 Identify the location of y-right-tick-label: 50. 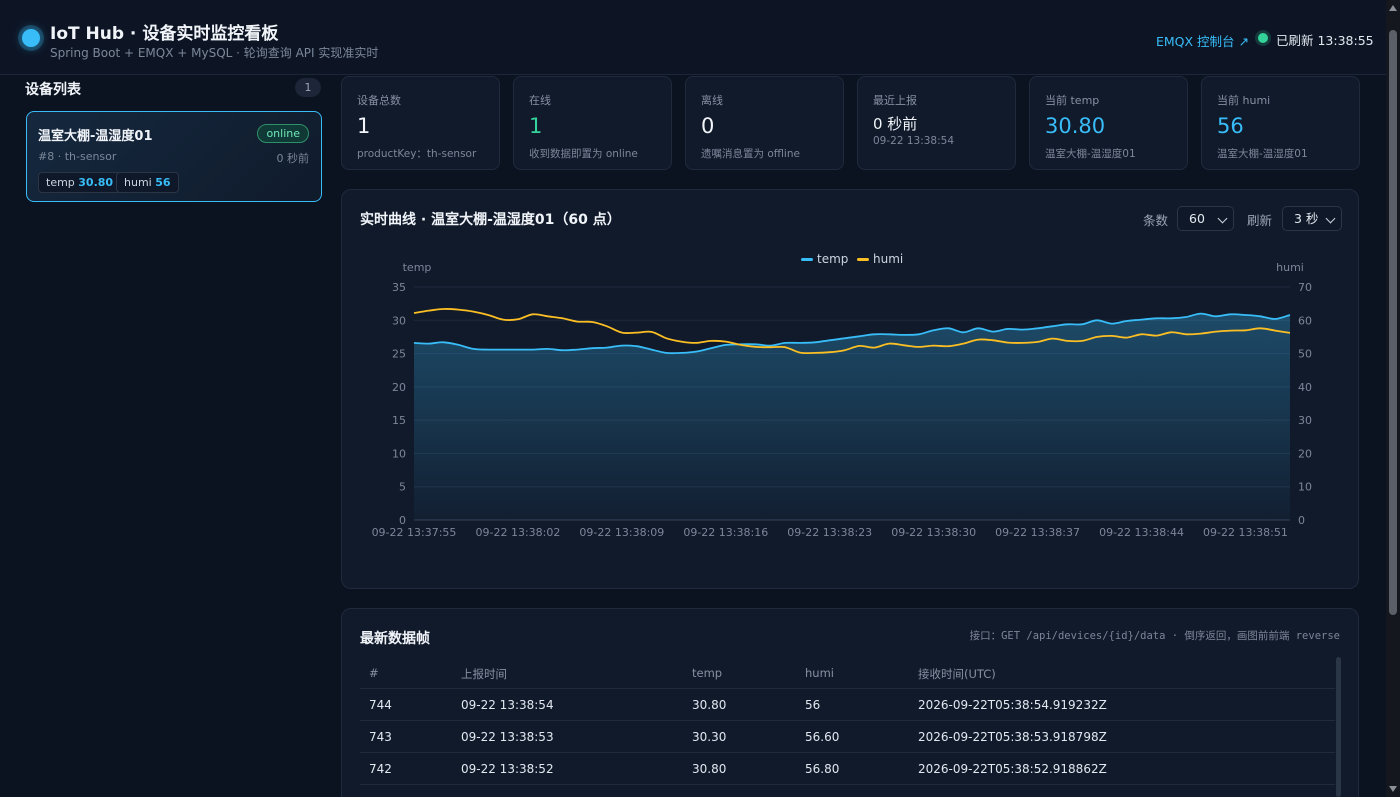
(1305, 354).